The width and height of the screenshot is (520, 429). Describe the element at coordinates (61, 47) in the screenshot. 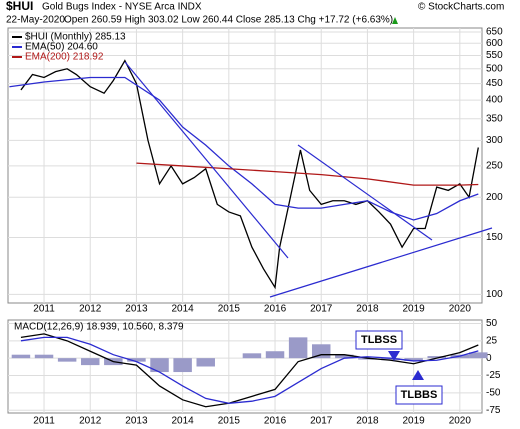

I see `legend-label: EMA(50) 204.60` at that location.